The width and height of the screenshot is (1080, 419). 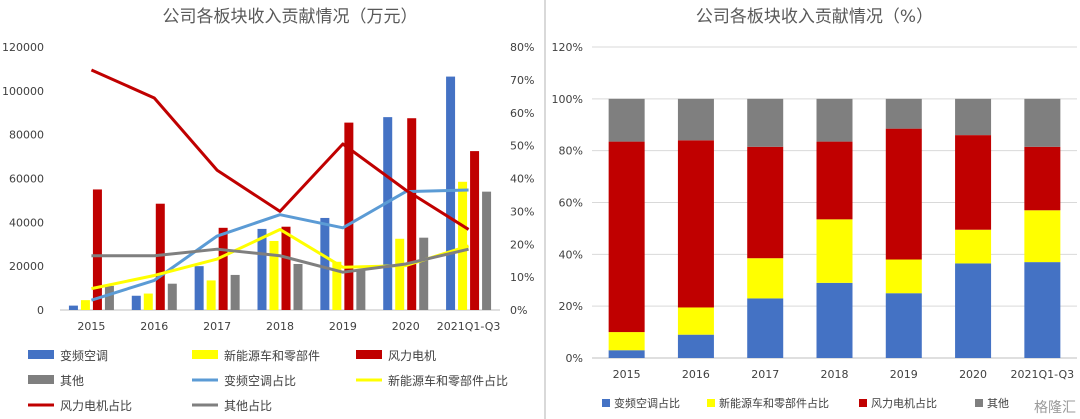 I want to click on y-tick-label: 0, so click(x=40, y=310).